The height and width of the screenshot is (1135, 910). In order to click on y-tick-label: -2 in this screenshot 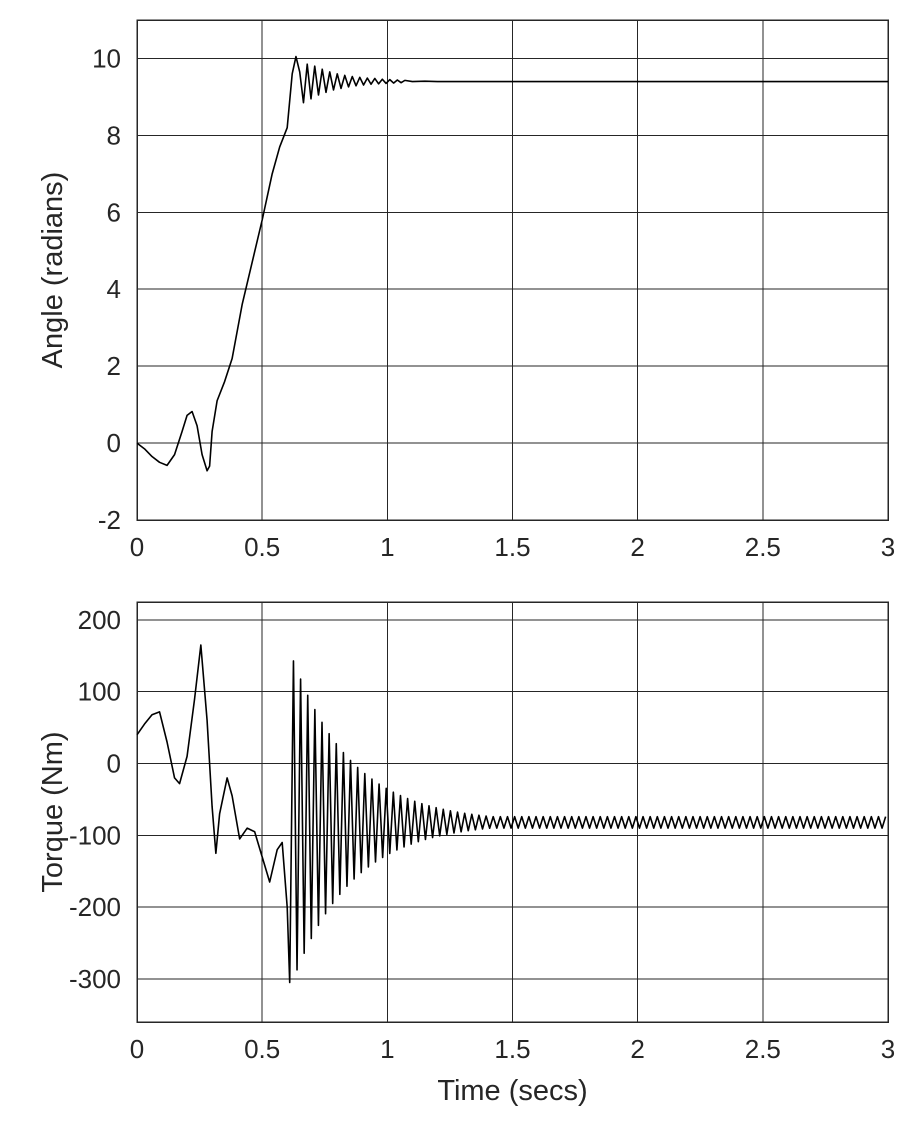, I will do `click(109, 520)`.